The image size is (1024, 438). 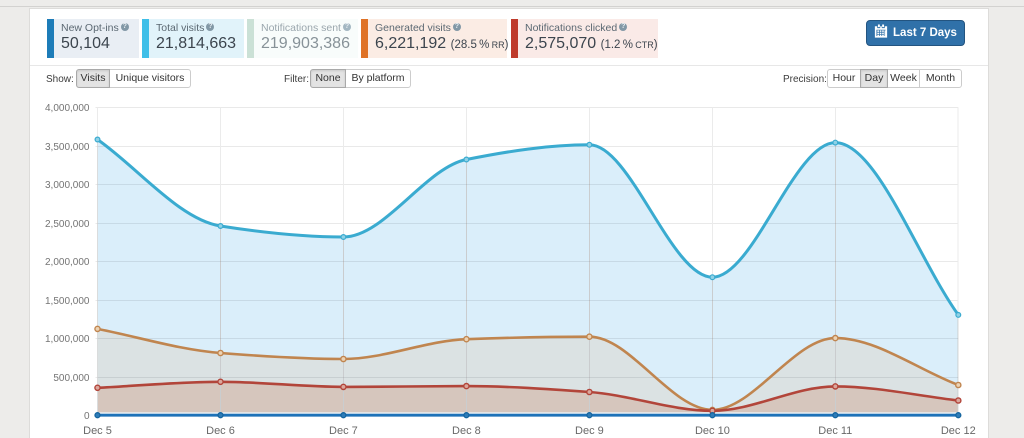 I want to click on svg-text: 1,000,000, so click(x=67, y=339).